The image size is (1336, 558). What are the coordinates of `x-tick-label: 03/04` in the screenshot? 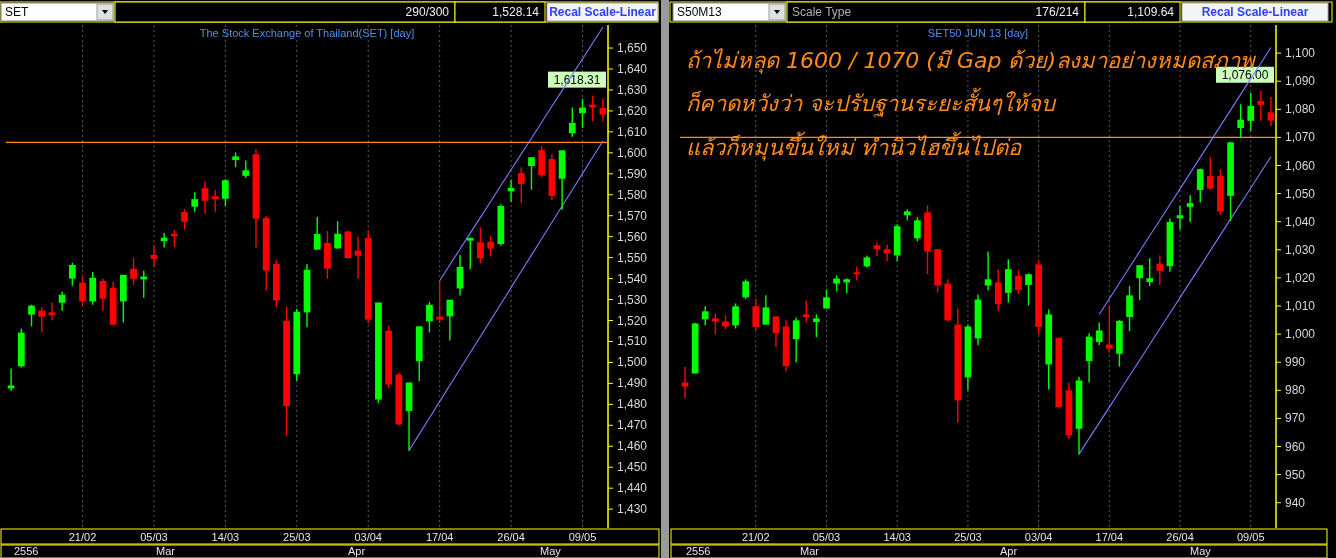 It's located at (368, 537).